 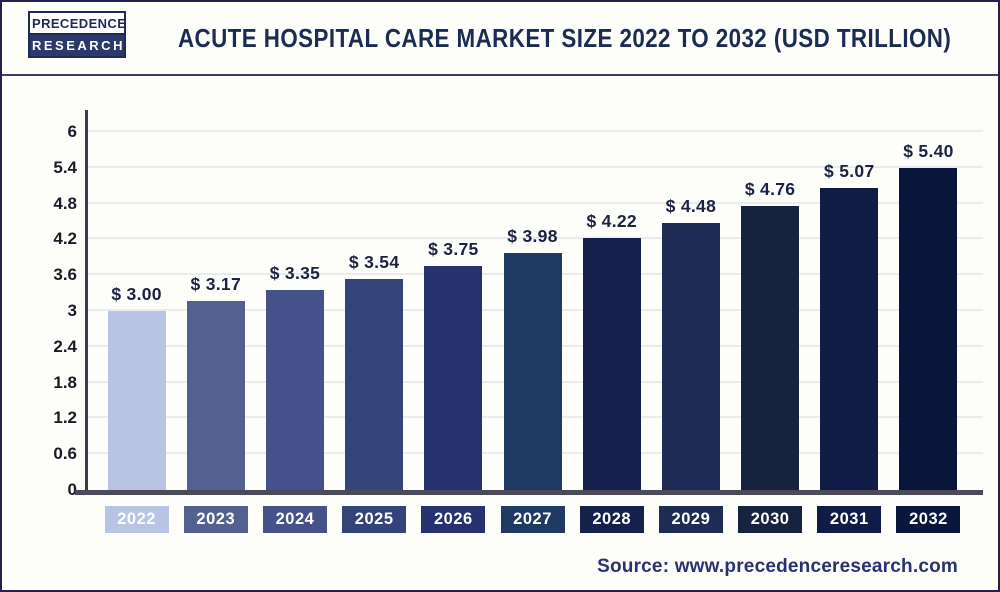 I want to click on y-tick-label: 3.6, so click(x=65, y=275).